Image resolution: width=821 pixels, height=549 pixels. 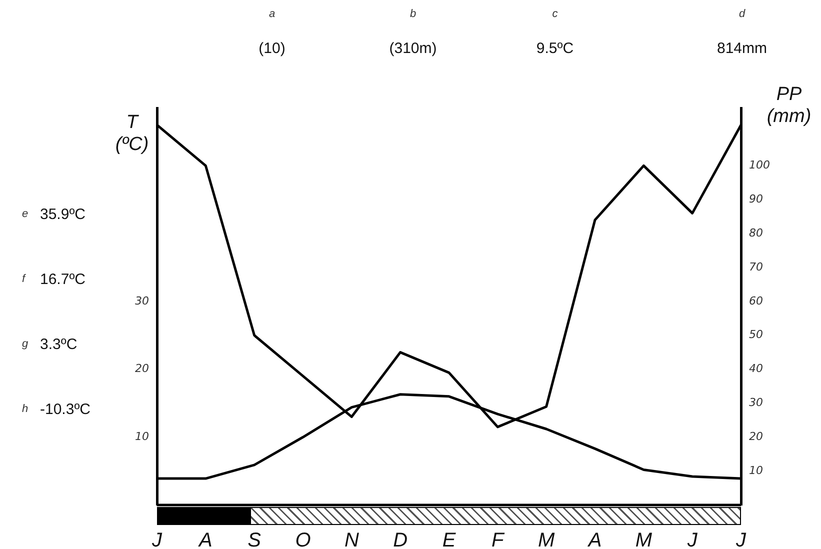 What do you see at coordinates (63, 214) in the screenshot?
I see `text: 35.9ºC` at bounding box center [63, 214].